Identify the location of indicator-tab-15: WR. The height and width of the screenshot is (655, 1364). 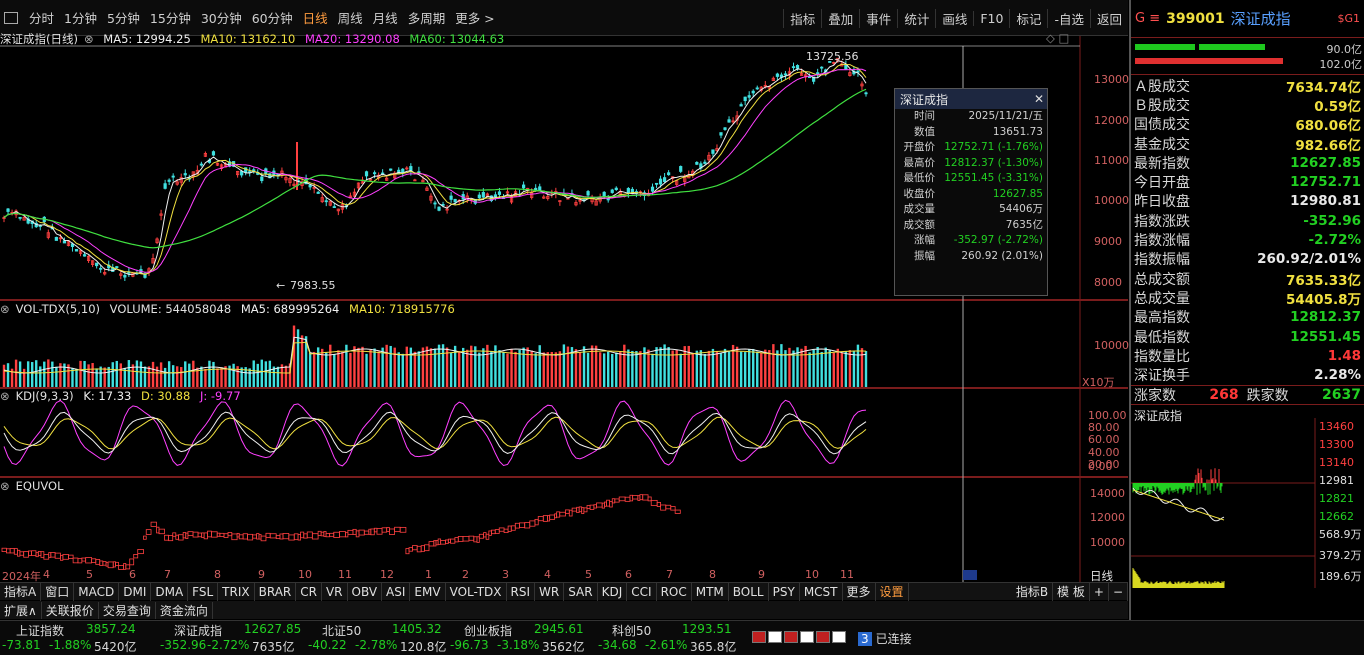
(550, 591).